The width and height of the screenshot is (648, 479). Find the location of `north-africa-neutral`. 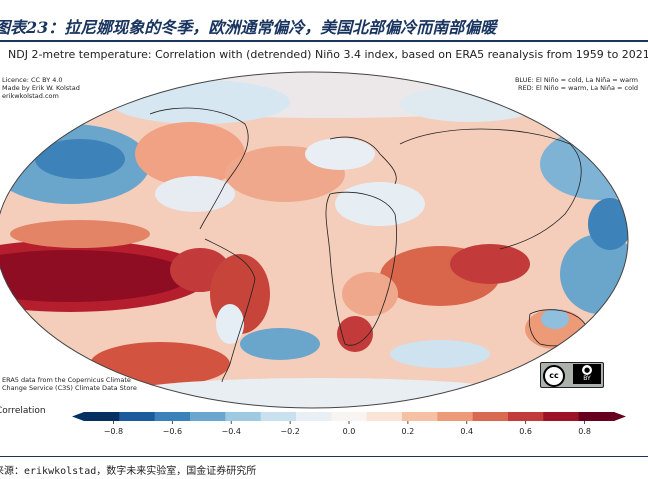

north-africa-neutral is located at coordinates (380, 204).